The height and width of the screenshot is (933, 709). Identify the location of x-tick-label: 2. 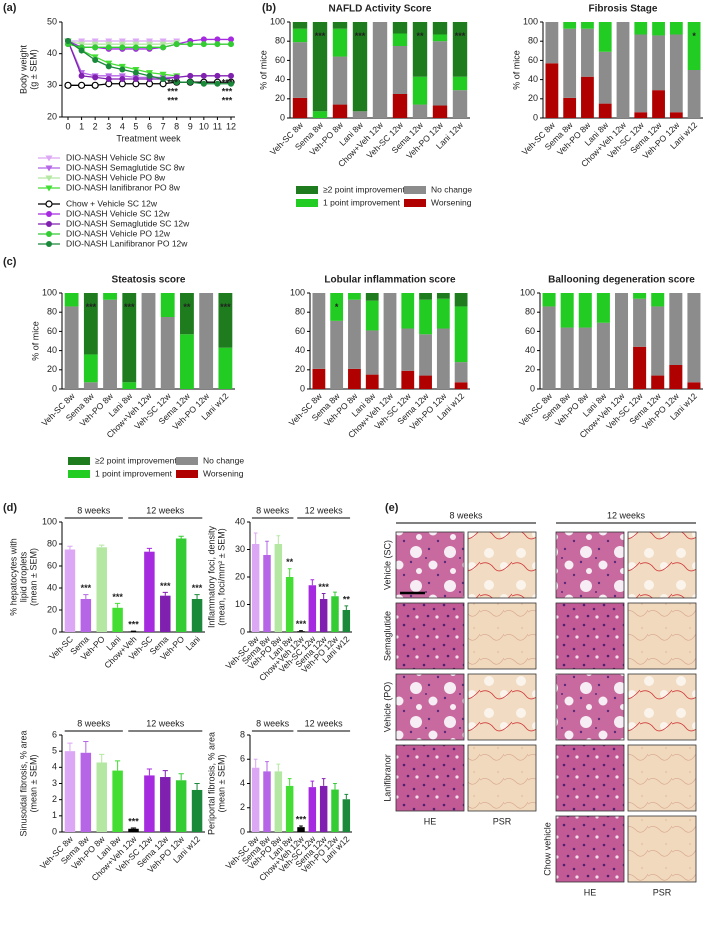
(95, 126).